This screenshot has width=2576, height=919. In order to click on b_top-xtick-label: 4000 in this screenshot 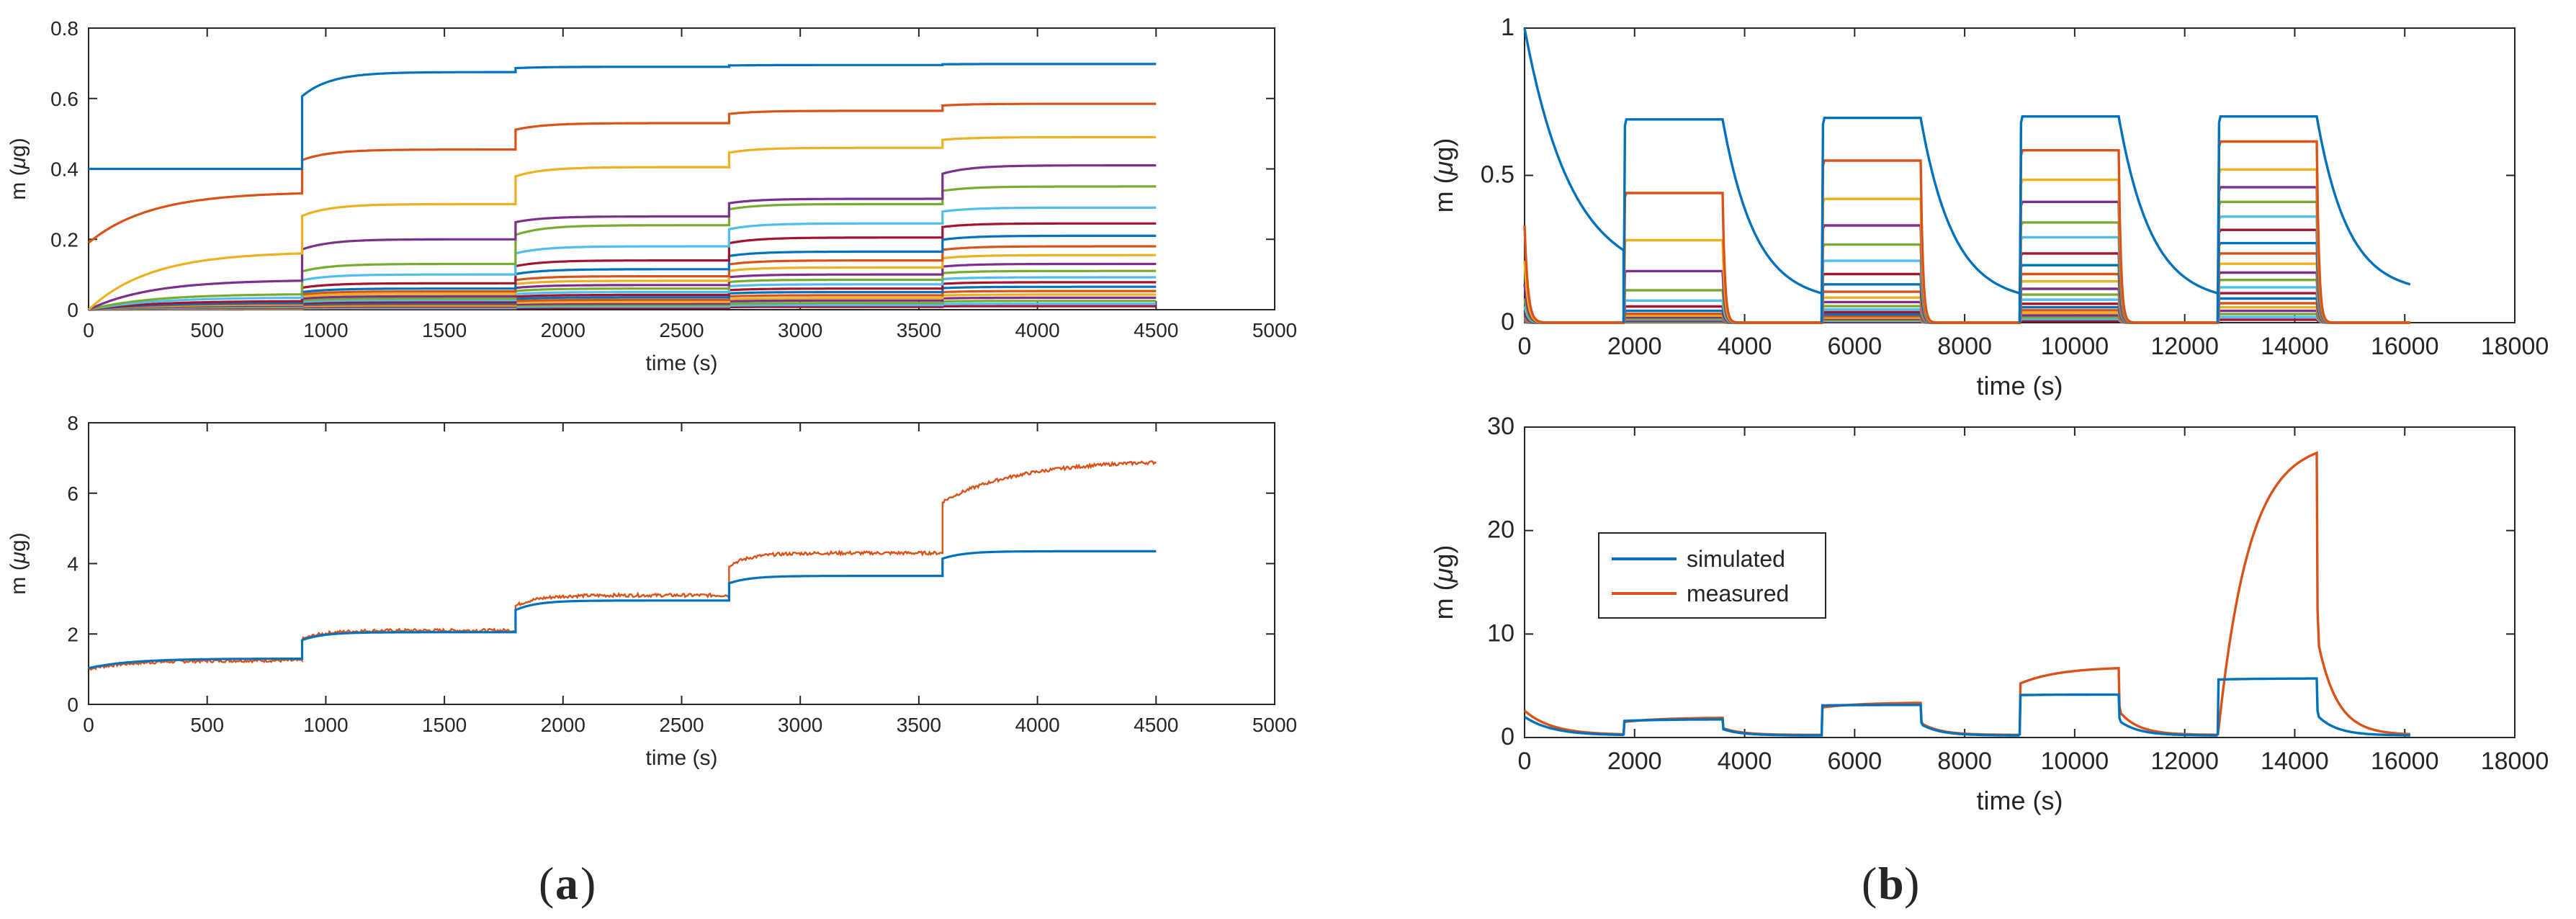, I will do `click(1745, 346)`.